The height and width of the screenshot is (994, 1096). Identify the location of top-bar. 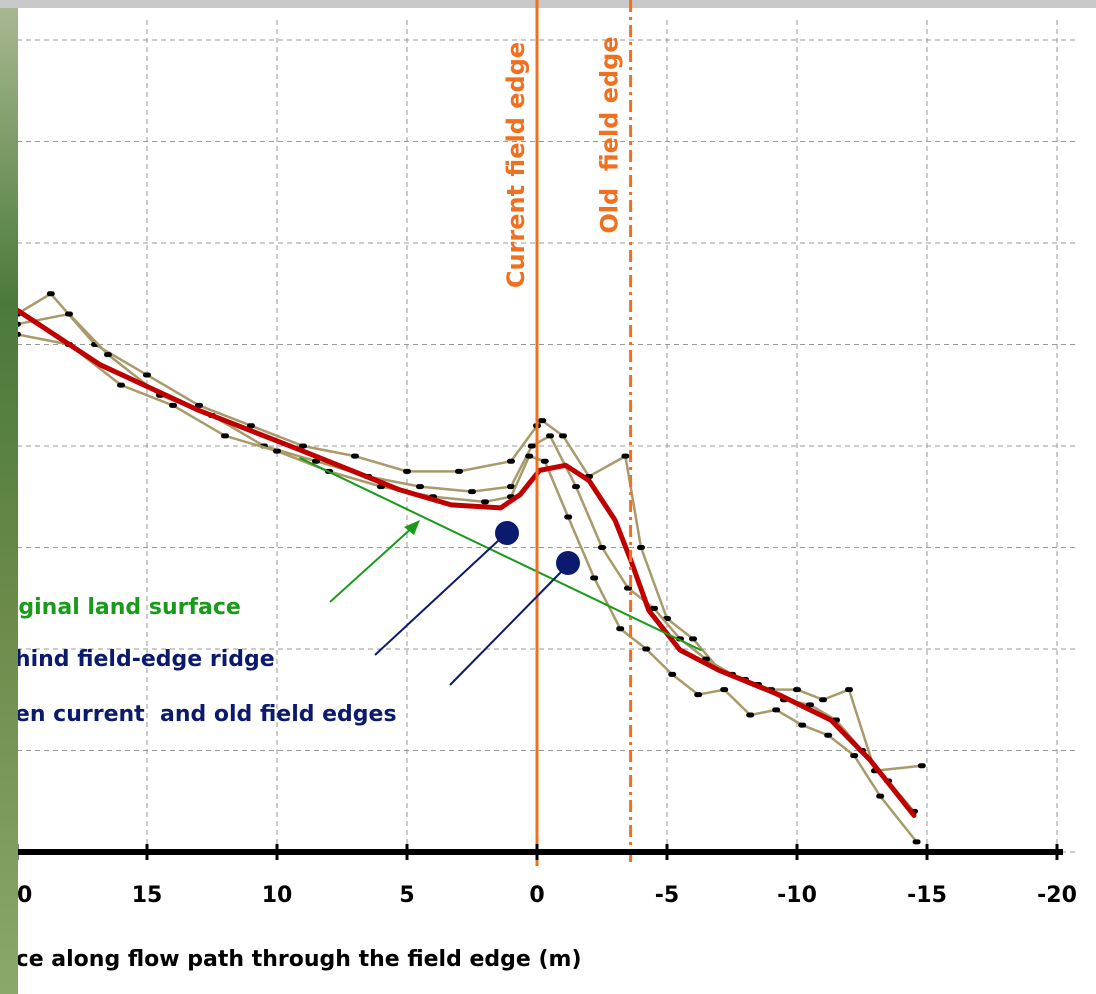
(548, 4).